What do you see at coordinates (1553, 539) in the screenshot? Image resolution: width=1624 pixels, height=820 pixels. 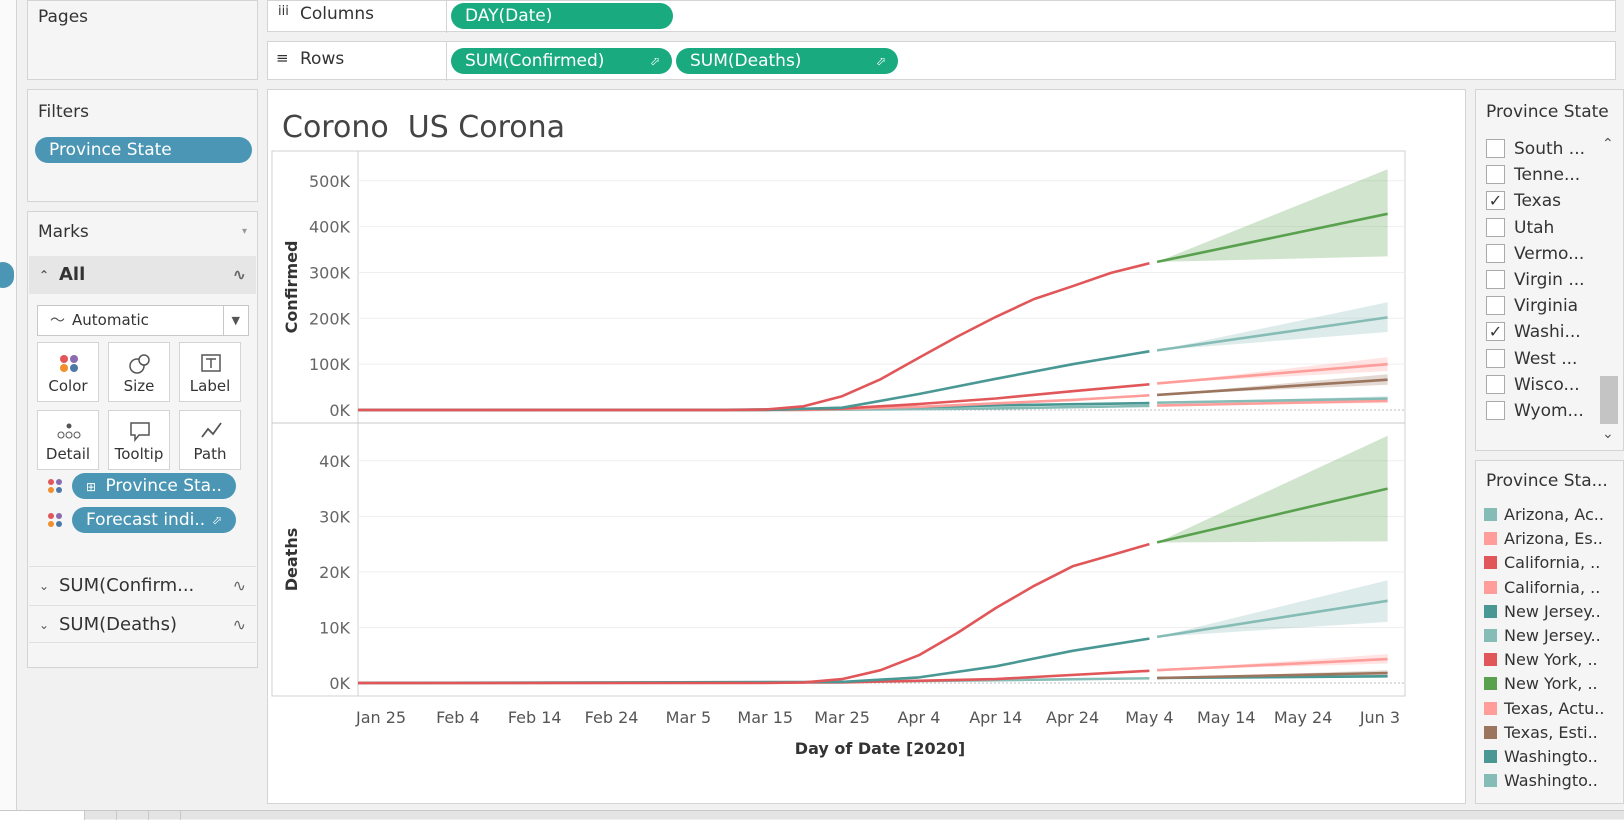 I see `legend-item-label: Arizona, Es..` at bounding box center [1553, 539].